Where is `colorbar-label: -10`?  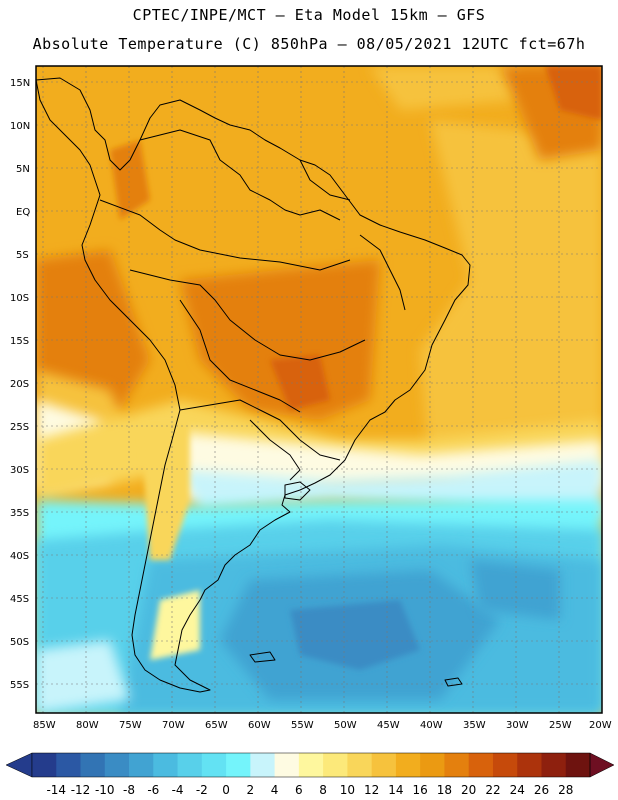 colorbar-label: -10 is located at coordinates (105, 790).